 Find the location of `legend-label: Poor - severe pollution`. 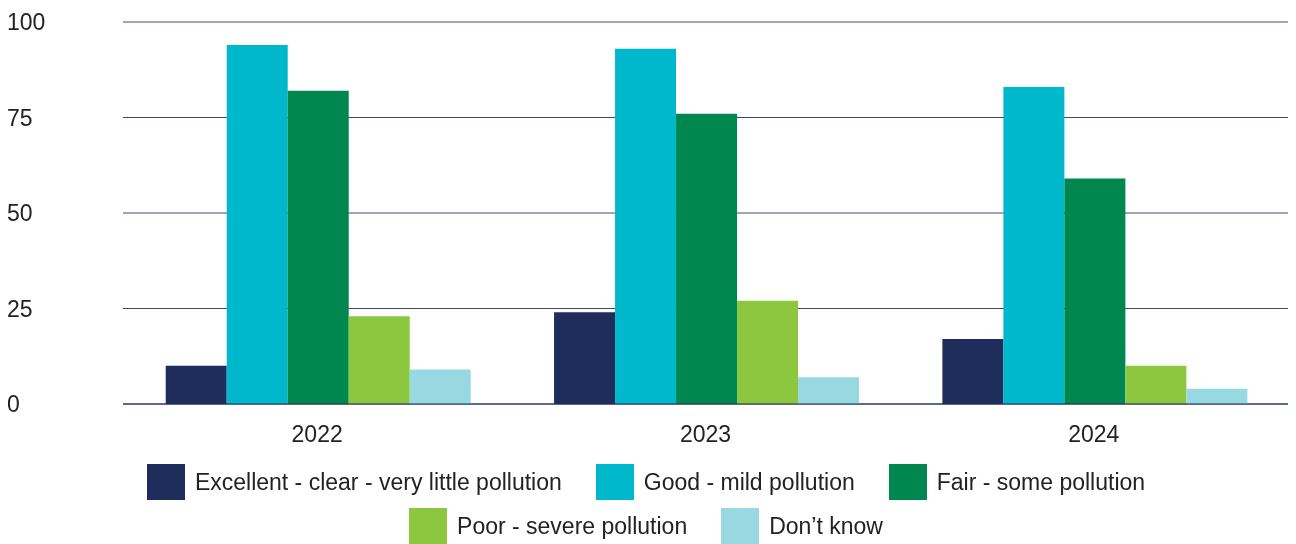

legend-label: Poor - severe pollution is located at coordinates (572, 526).